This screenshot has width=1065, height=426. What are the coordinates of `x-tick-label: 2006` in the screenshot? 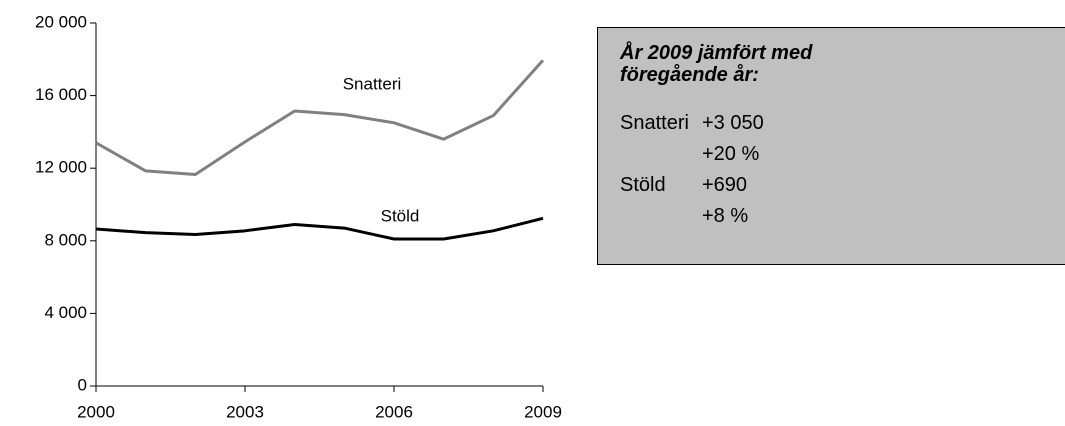 It's located at (394, 411).